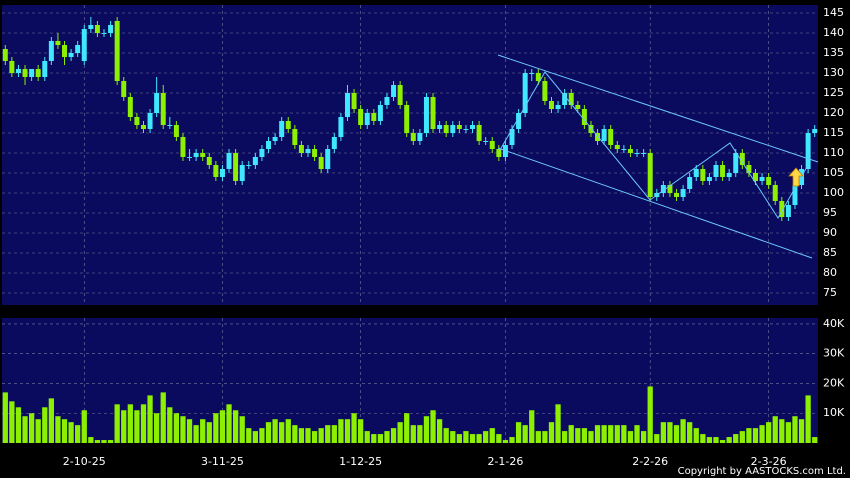 This screenshot has height=478, width=850. What do you see at coordinates (650, 461) in the screenshot?
I see `x-tick-label: 2-2-26` at bounding box center [650, 461].